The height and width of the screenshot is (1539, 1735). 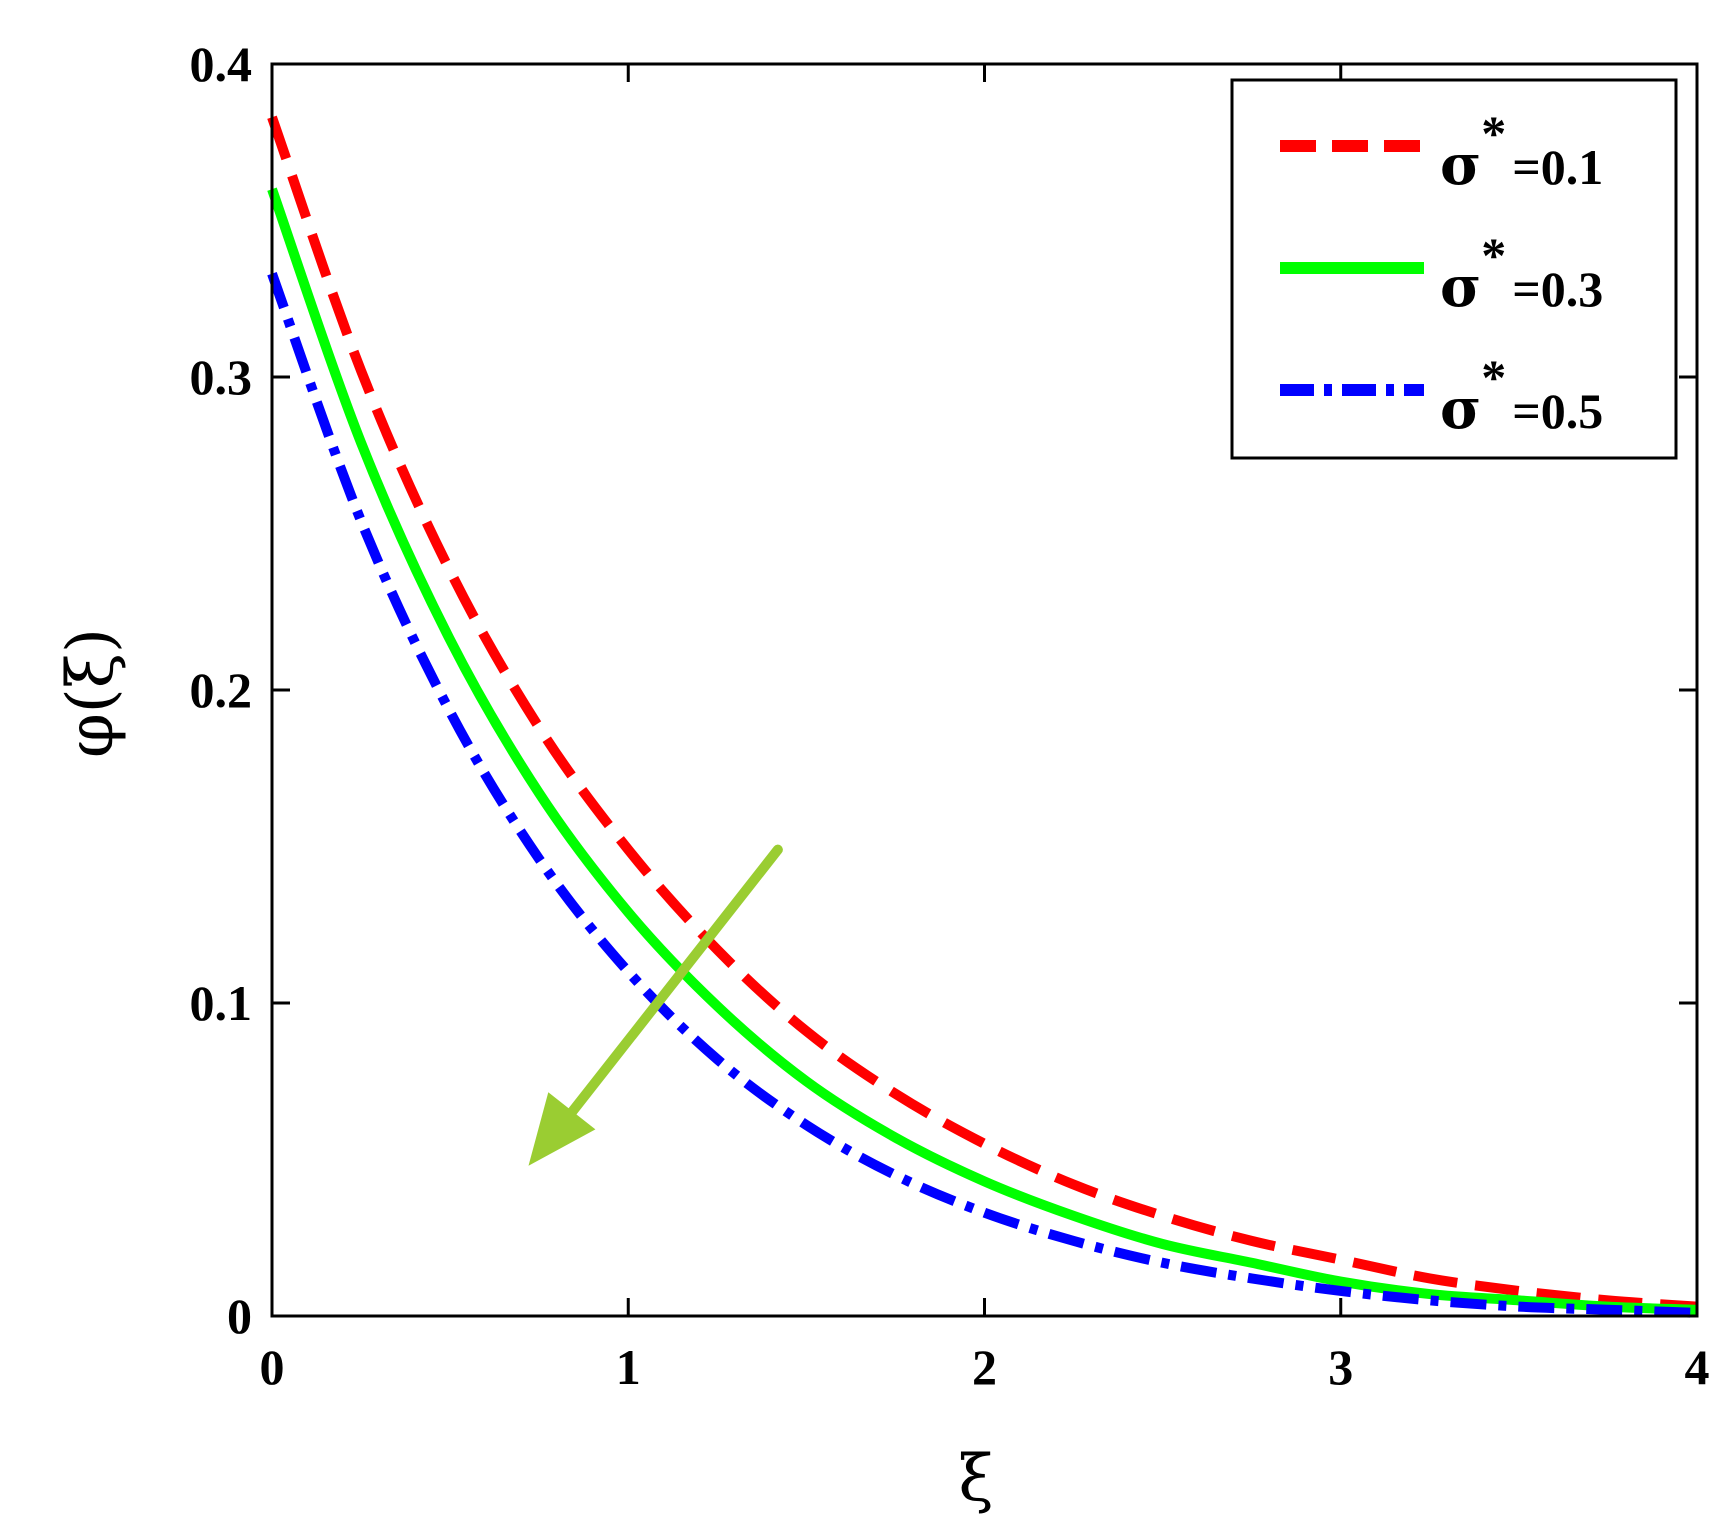 What do you see at coordinates (1340, 1367) in the screenshot?
I see `x-tick-label: 3` at bounding box center [1340, 1367].